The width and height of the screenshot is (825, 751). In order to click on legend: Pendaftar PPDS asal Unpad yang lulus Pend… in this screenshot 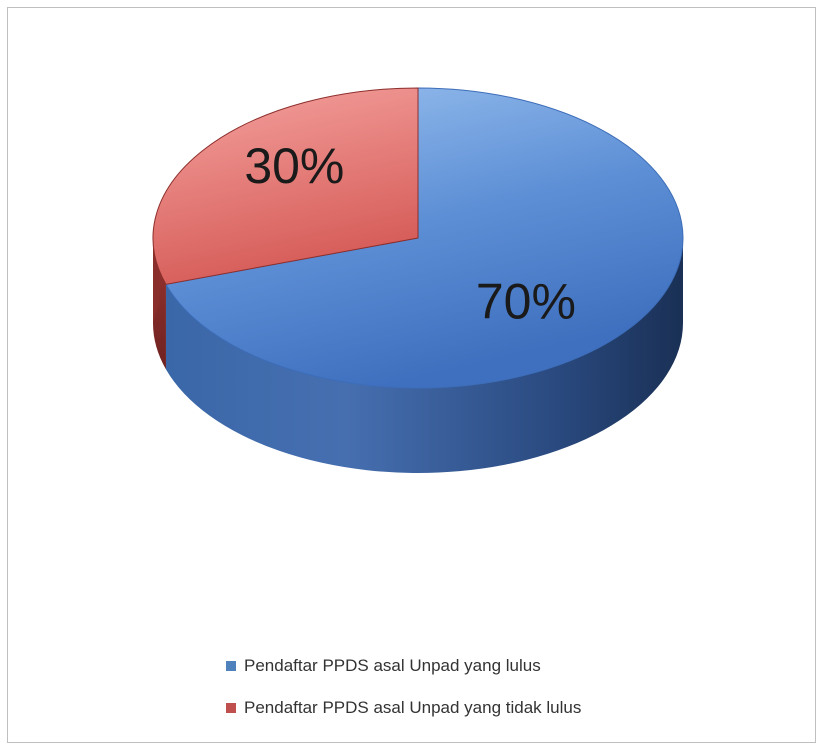, I will do `click(403, 697)`.